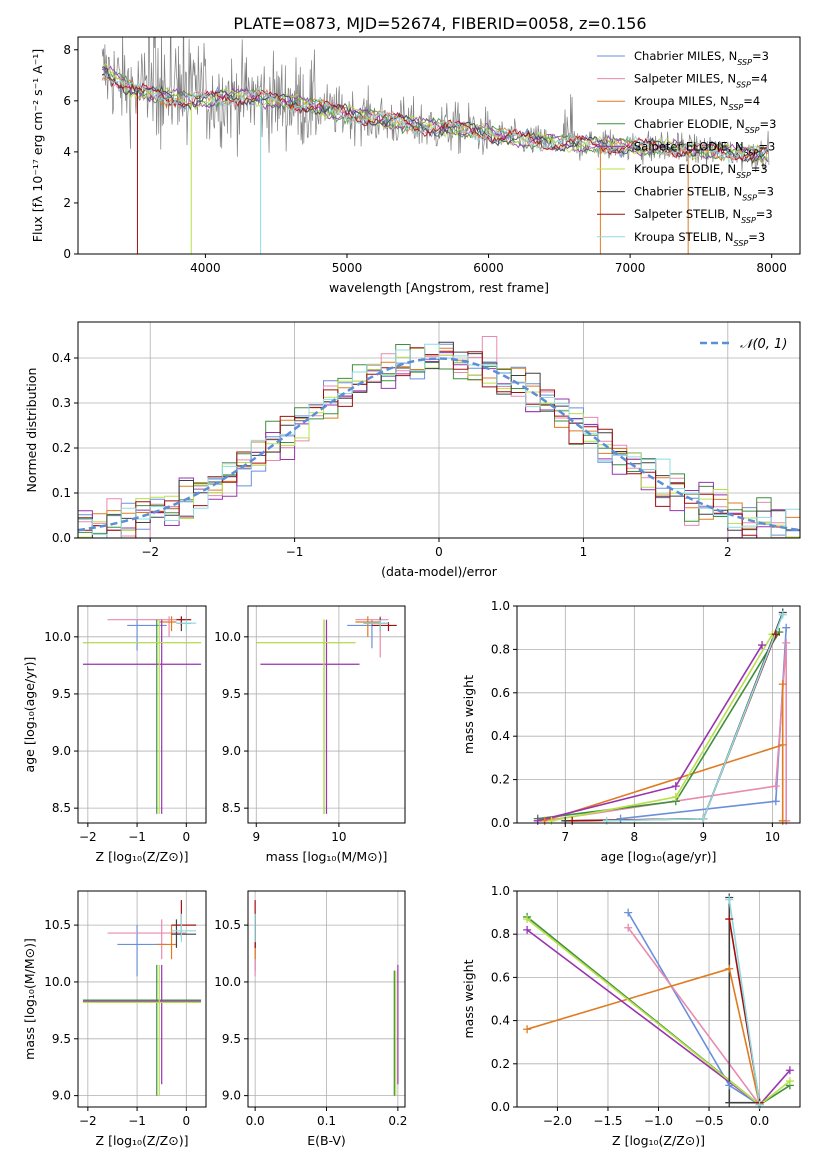 The height and width of the screenshot is (1174, 819). What do you see at coordinates (705, 126) in the screenshot?
I see `legend-label: Chabrier ELODIE, NSSP=3` at bounding box center [705, 126].